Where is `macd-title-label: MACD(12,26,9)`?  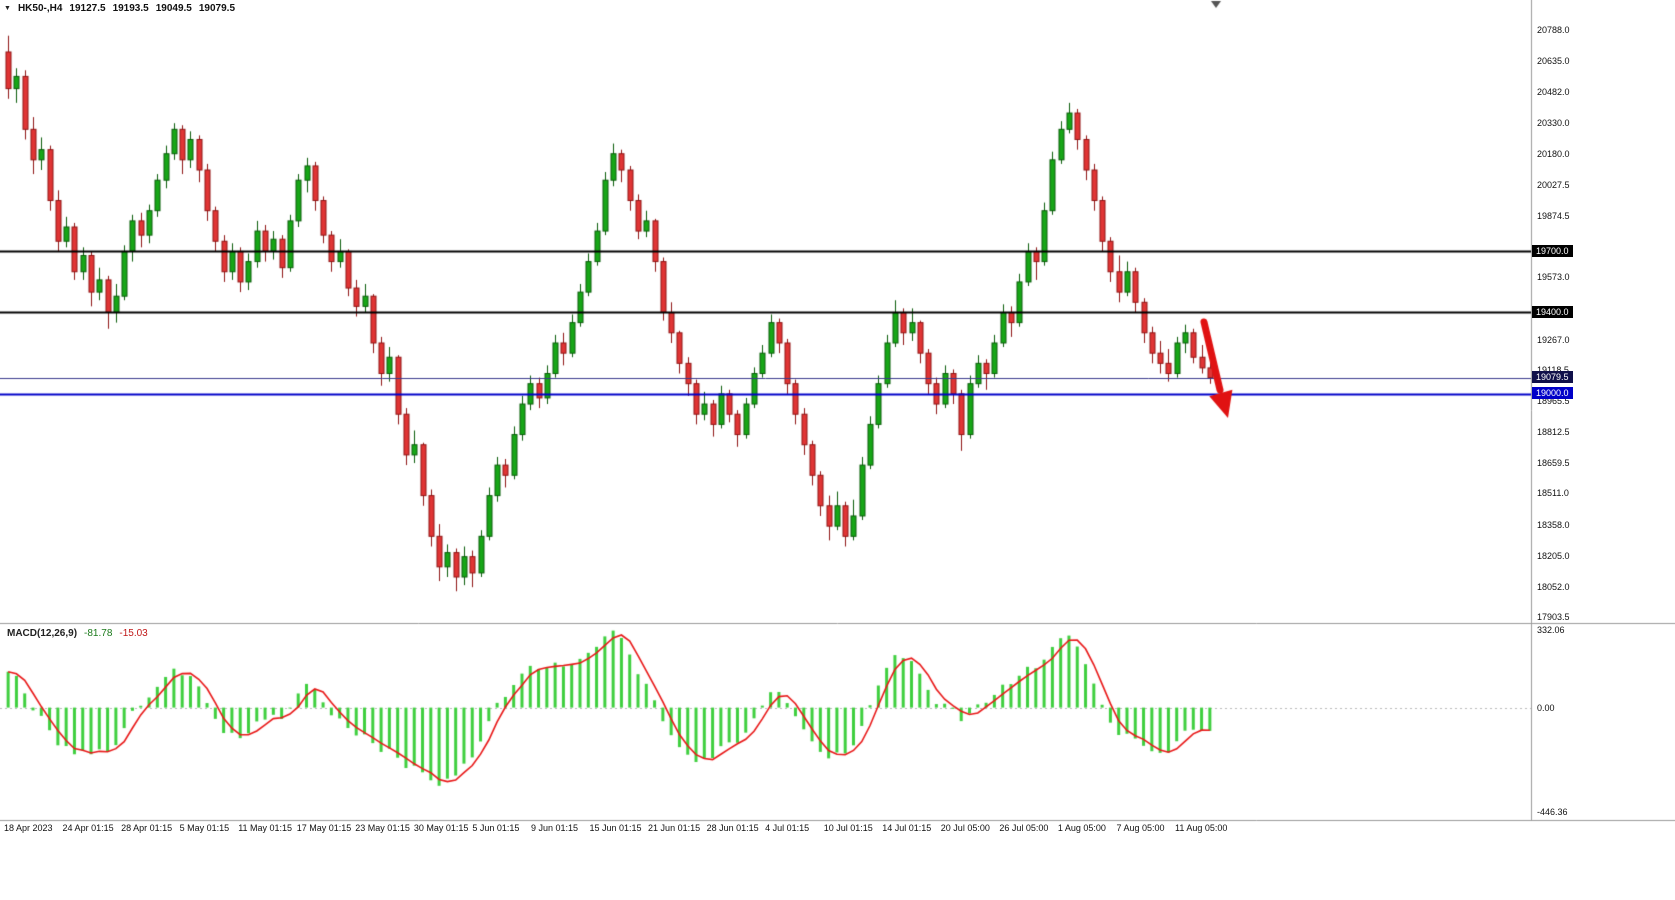
macd-title-label: MACD(12,26,9) is located at coordinates (42, 633).